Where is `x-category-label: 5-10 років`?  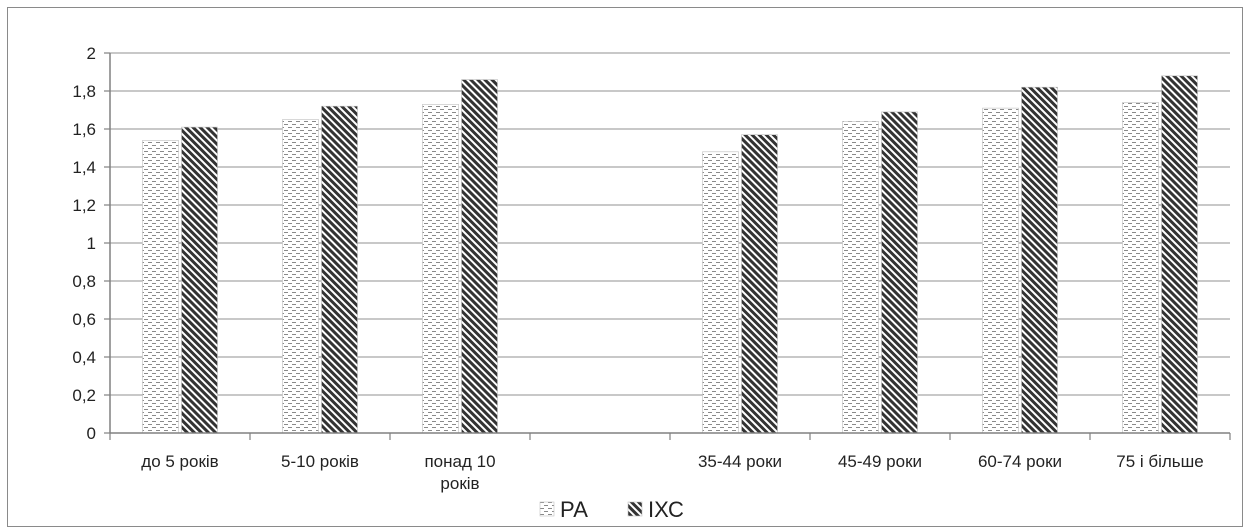
x-category-label: 5-10 років is located at coordinates (320, 461).